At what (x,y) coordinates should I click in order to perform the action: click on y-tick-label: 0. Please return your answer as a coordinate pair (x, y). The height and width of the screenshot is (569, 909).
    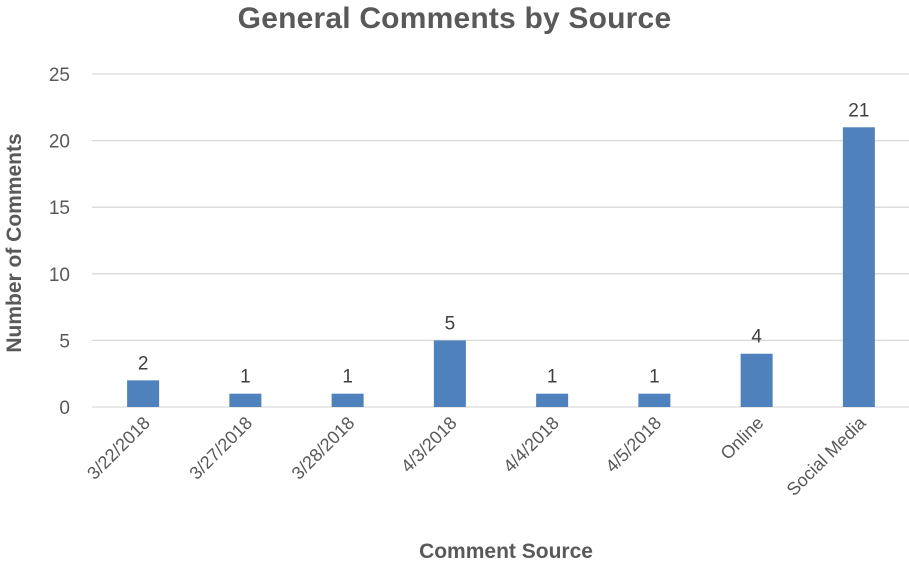
    Looking at the image, I should click on (64, 408).